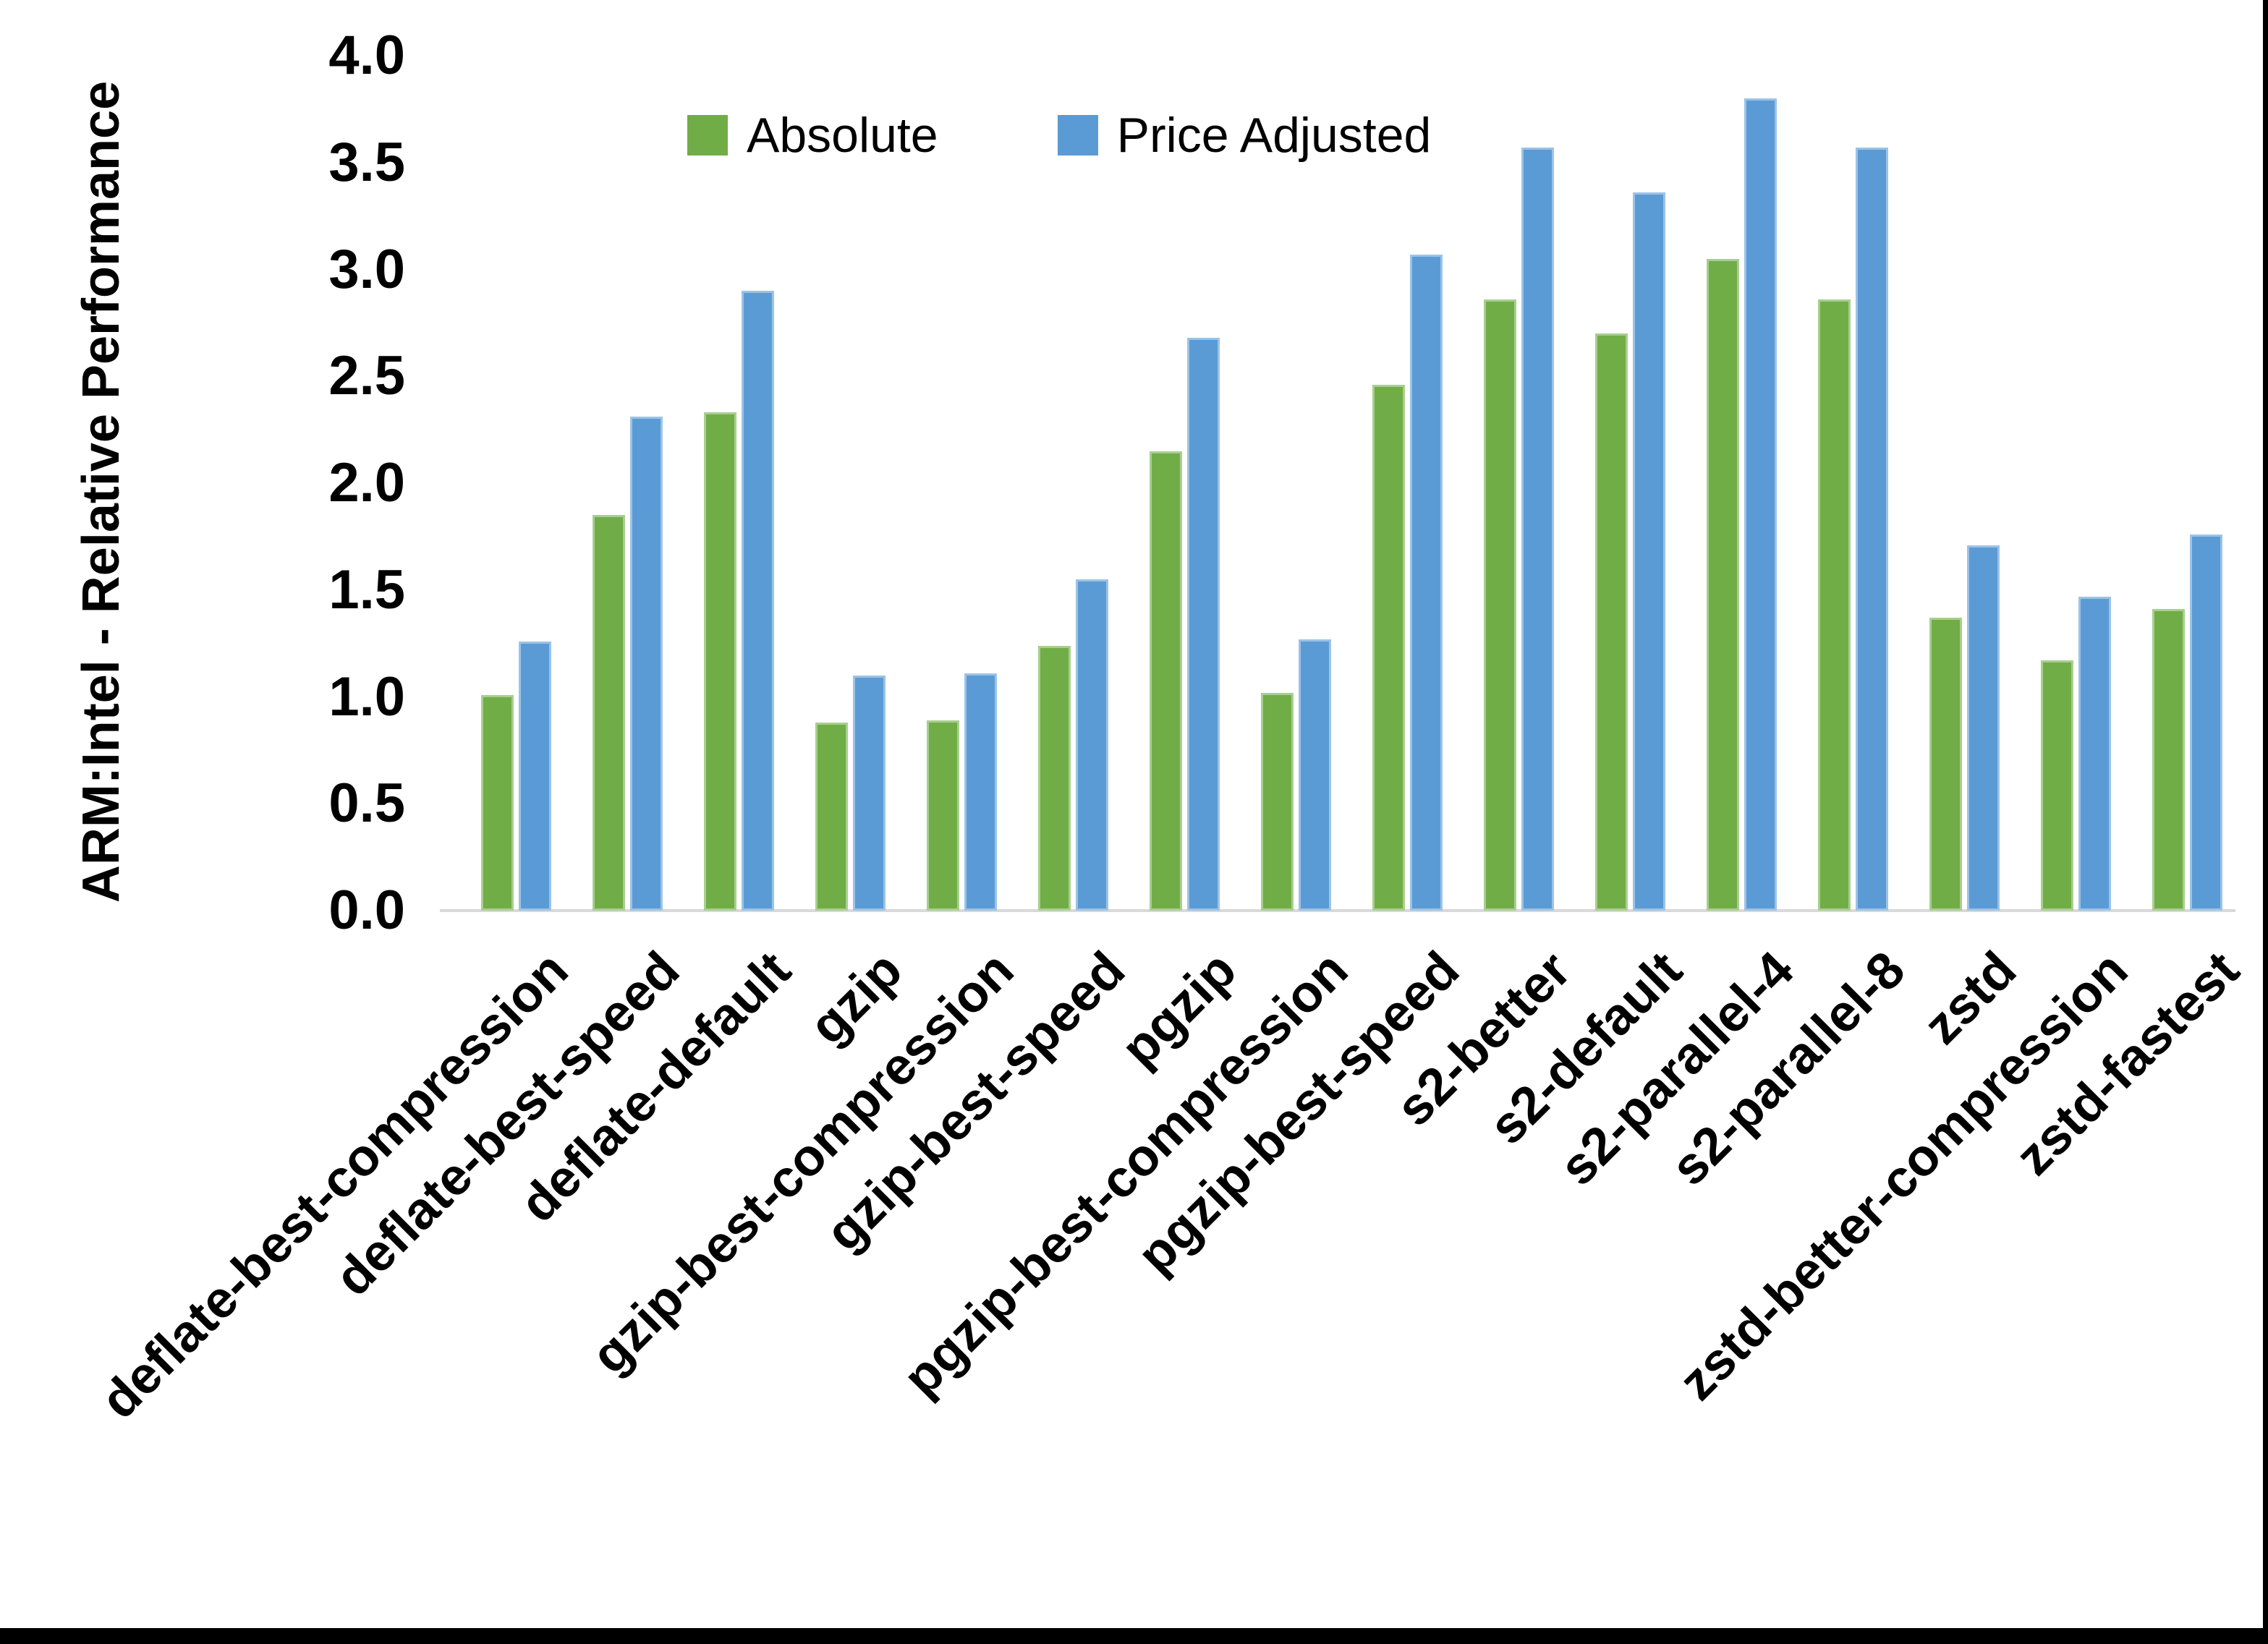 This screenshot has width=2268, height=1644. What do you see at coordinates (646, 664) in the screenshot?
I see `bar-price-adjusted-deflate-best-speed` at bounding box center [646, 664].